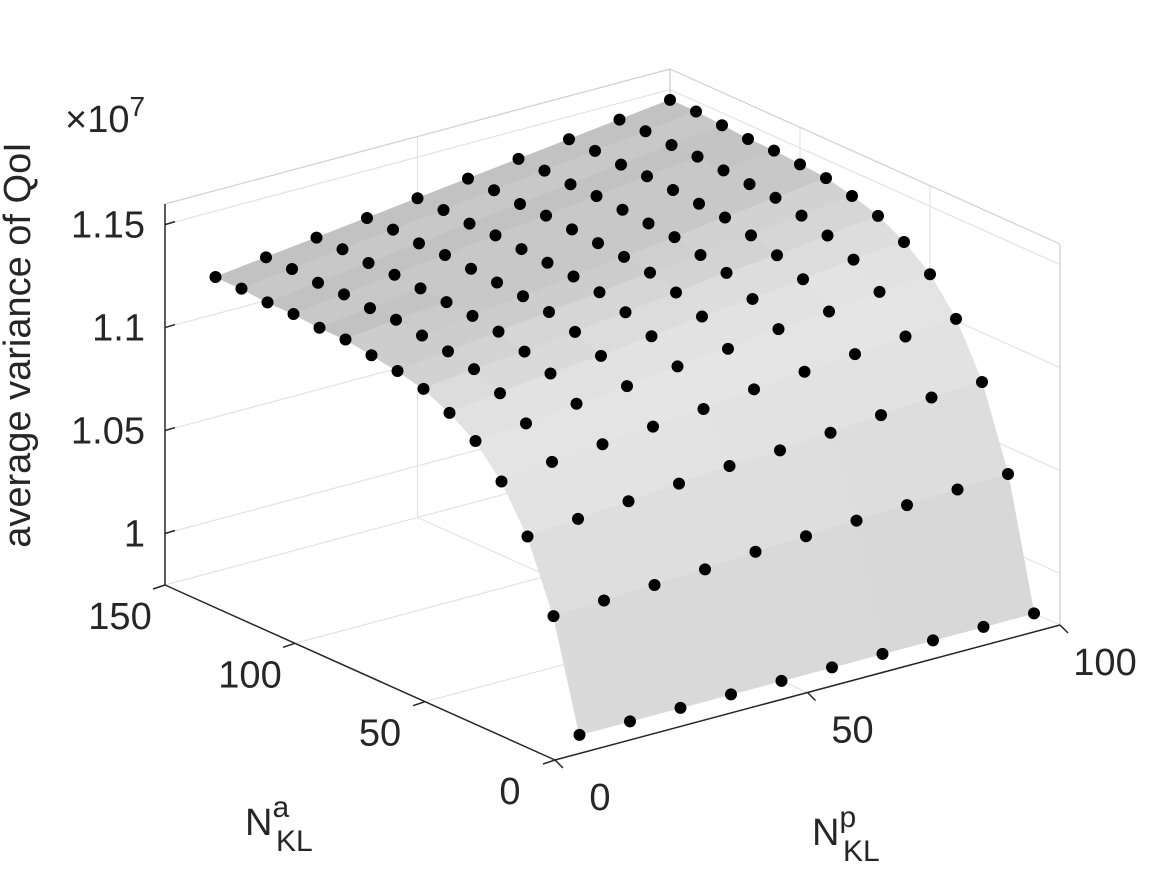 This screenshot has width=1167, height=880. What do you see at coordinates (134, 535) in the screenshot?
I see `z-tick-label: 1` at bounding box center [134, 535].